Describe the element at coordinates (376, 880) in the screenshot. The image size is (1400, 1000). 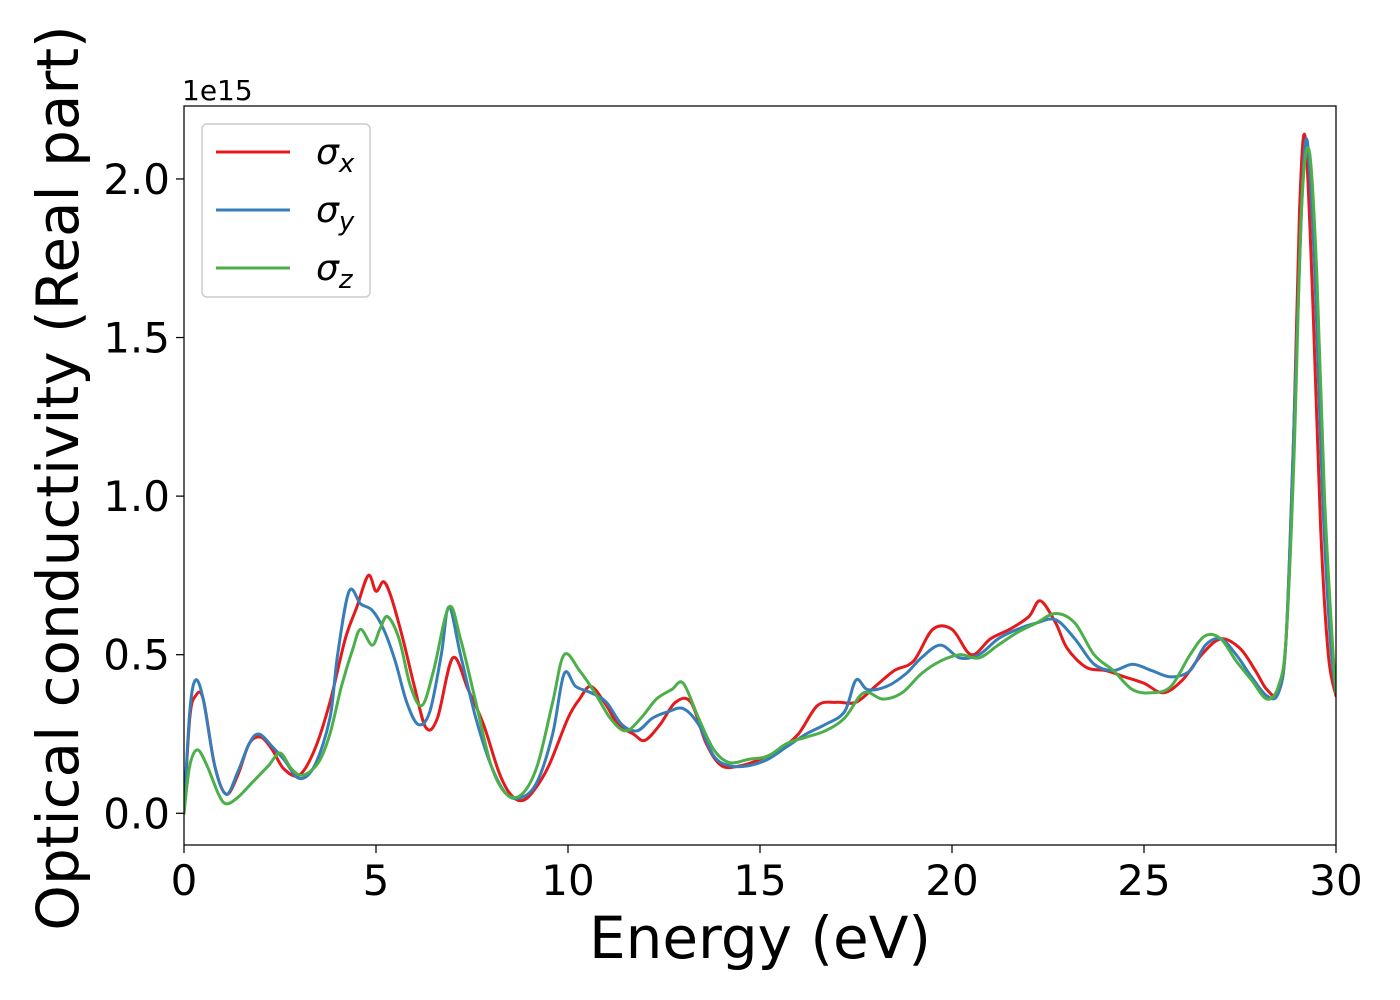
I see `x-tick-label: 5` at that location.